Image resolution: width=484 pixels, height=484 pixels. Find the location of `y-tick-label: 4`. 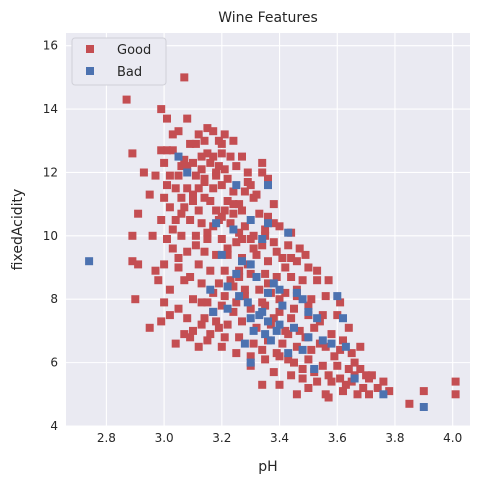

y-tick-label: 4 is located at coordinates (54, 426).